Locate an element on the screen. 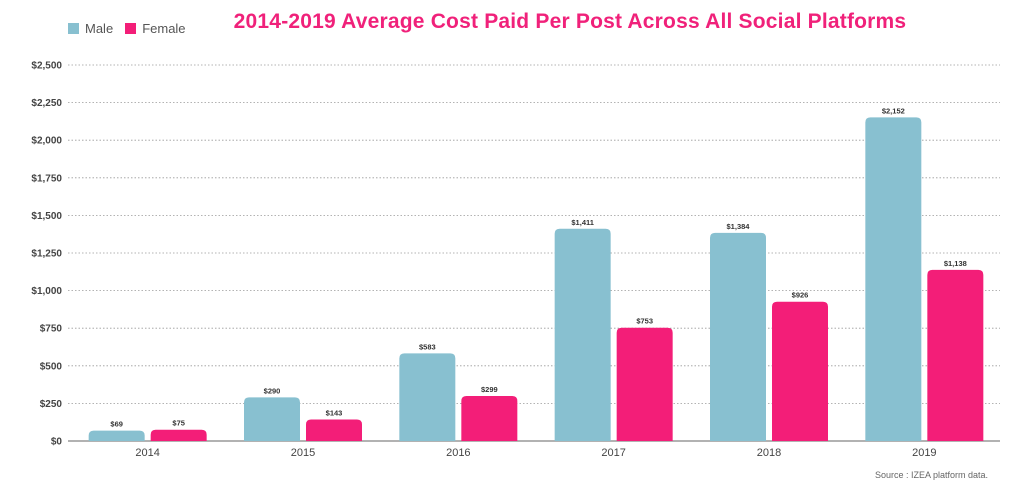 This screenshot has width=1024, height=483. x-tick-label: 2018 is located at coordinates (769, 453).